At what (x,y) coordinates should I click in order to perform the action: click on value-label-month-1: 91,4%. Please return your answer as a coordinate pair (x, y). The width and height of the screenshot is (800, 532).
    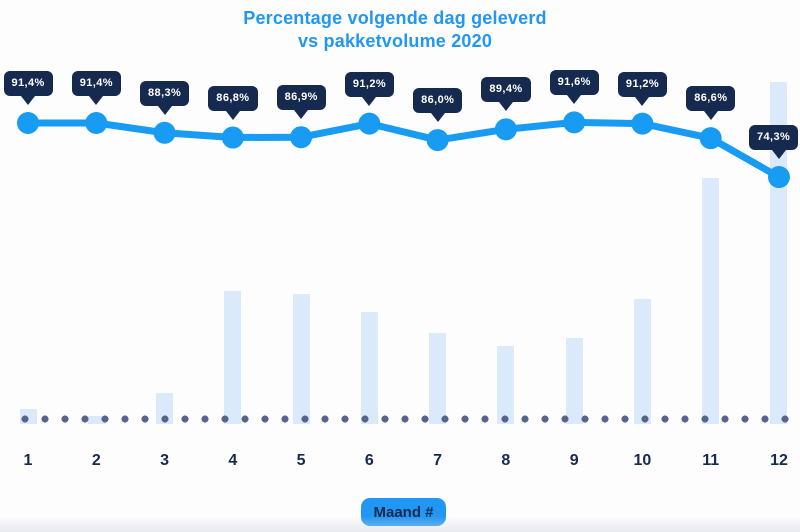
    Looking at the image, I should click on (28, 88).